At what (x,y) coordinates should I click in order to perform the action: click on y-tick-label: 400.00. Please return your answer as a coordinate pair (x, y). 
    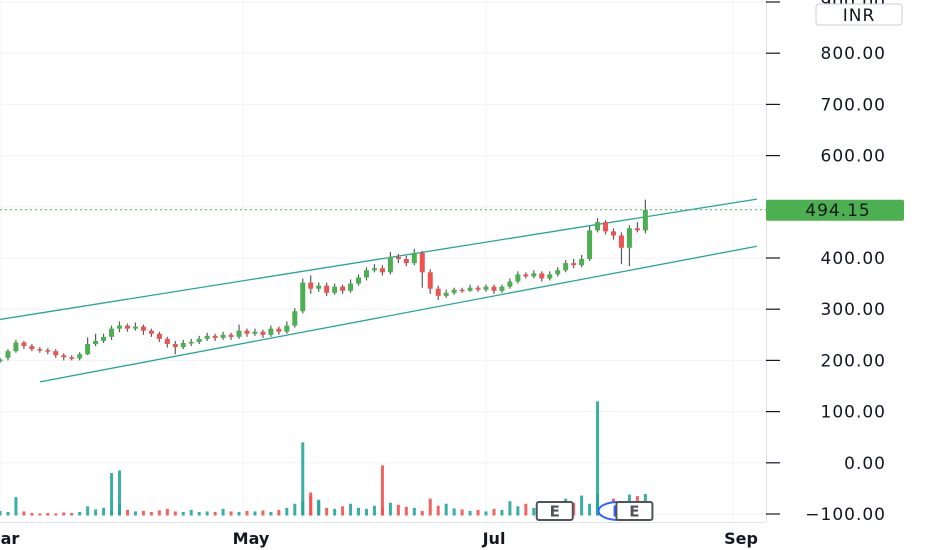
    Looking at the image, I should click on (853, 259).